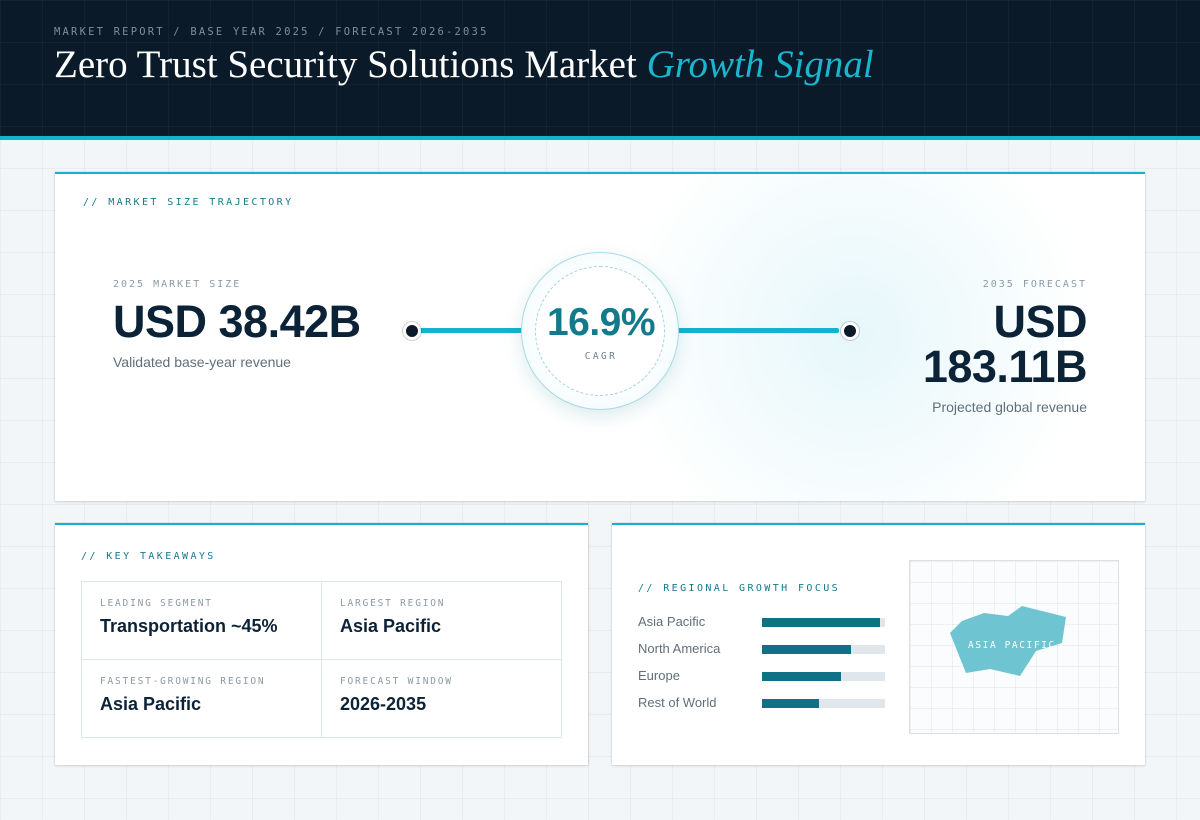 The height and width of the screenshot is (820, 1200). I want to click on base-year-subtitle: Validated base-year revenue, so click(202, 362).